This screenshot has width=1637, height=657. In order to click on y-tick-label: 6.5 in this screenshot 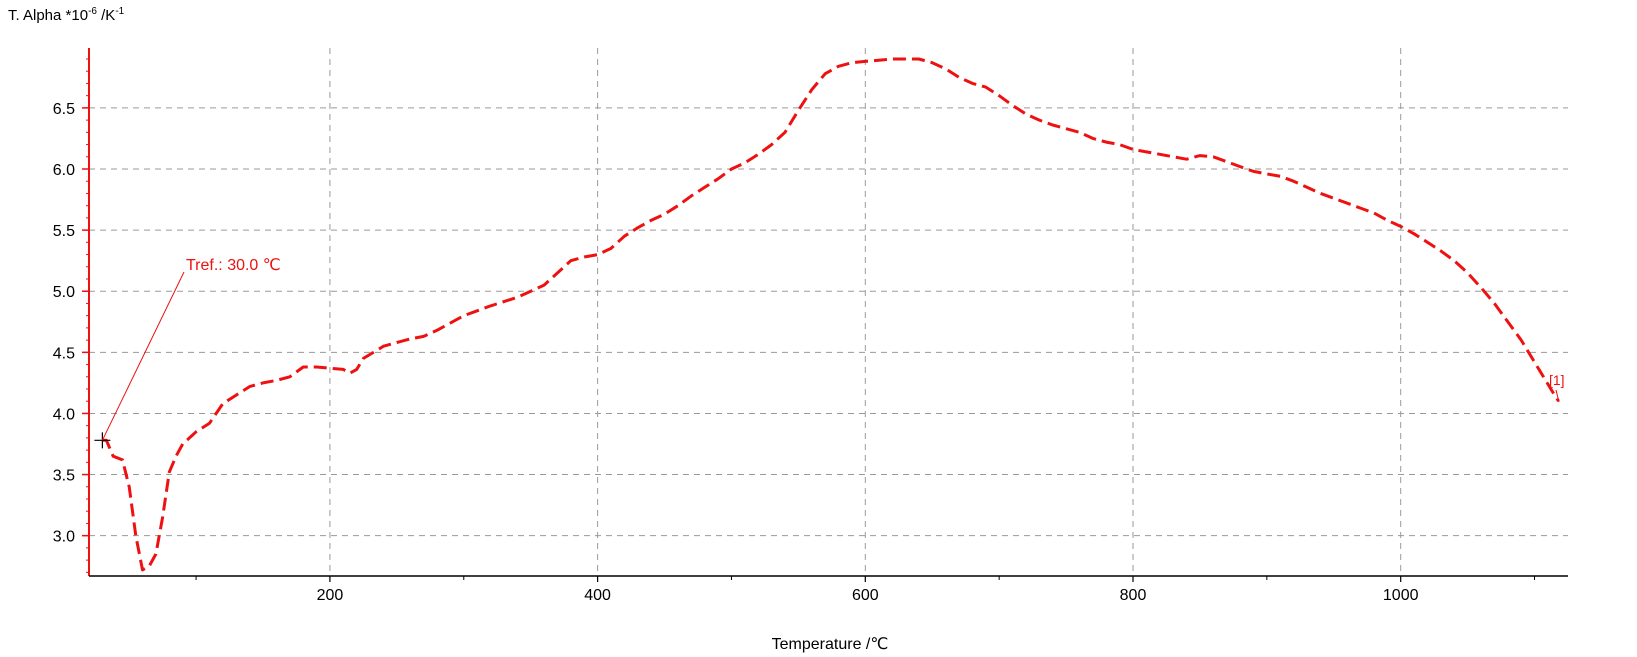, I will do `click(64, 109)`.